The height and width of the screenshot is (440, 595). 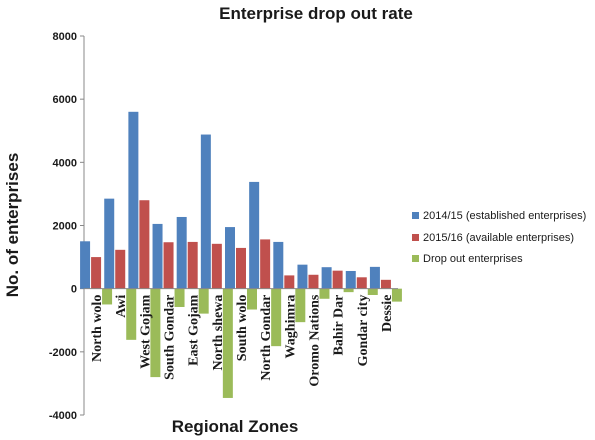 What do you see at coordinates (65, 37) in the screenshot?
I see `y-tick-label: 8000` at bounding box center [65, 37].